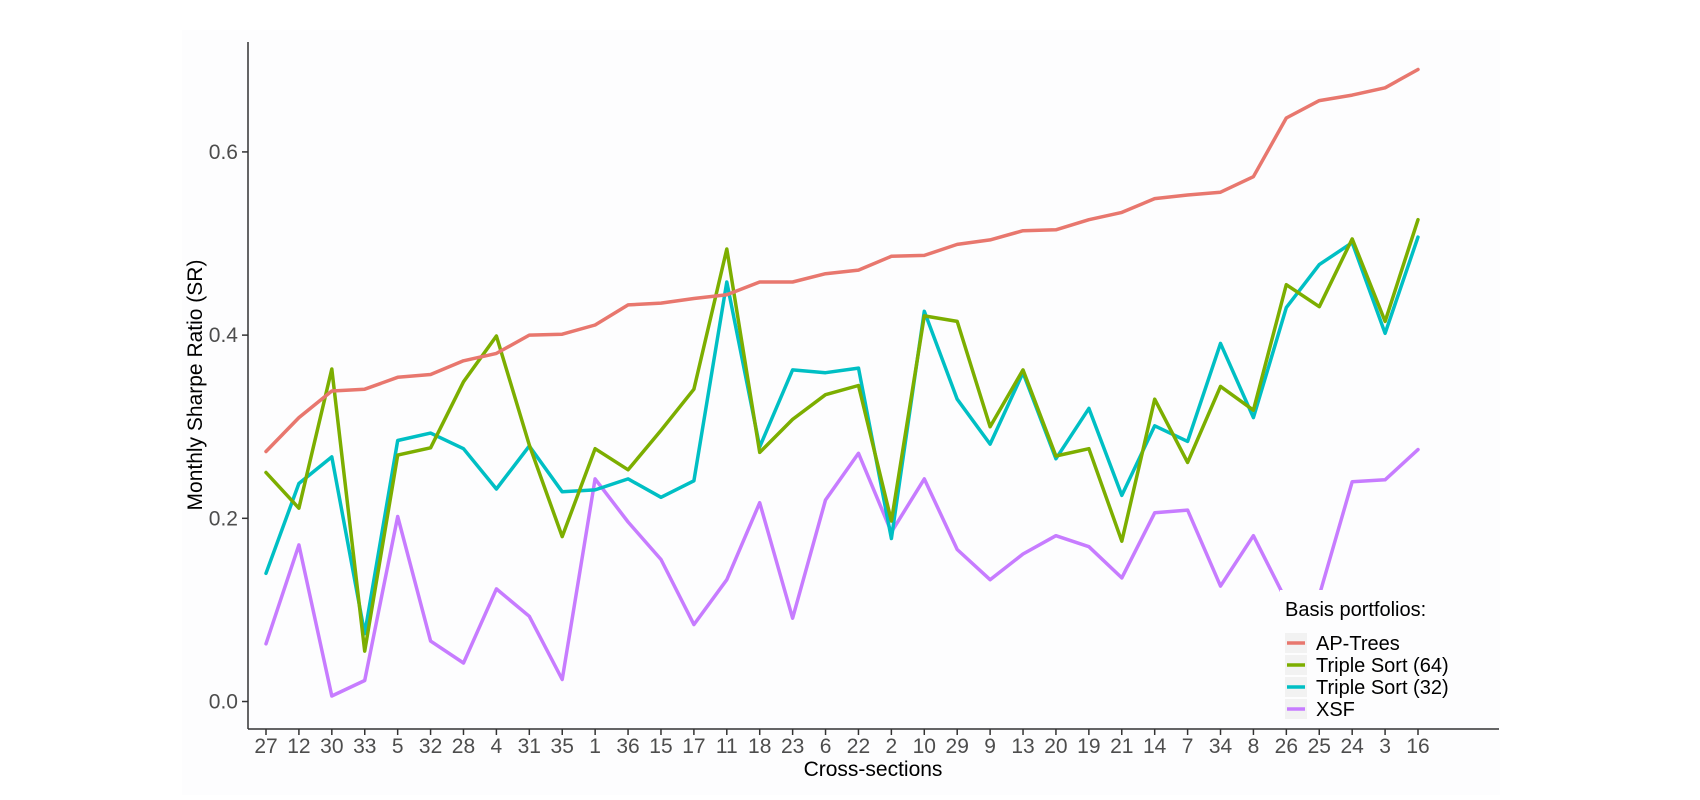  Describe the element at coordinates (693, 746) in the screenshot. I see `x-tick-label: 17` at that location.